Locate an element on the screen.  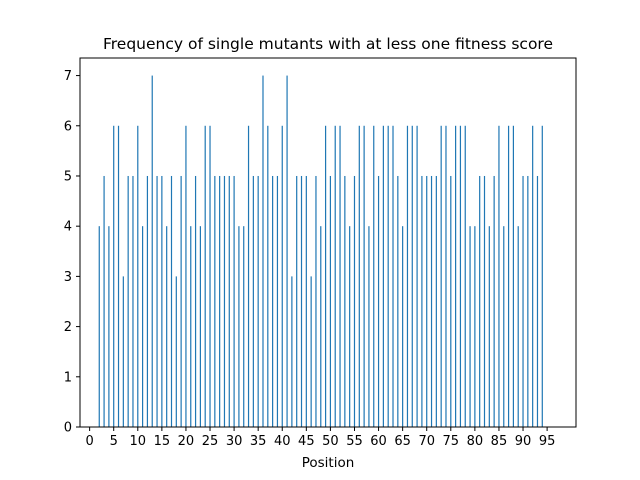
x-tick-label: 60 is located at coordinates (378, 441).